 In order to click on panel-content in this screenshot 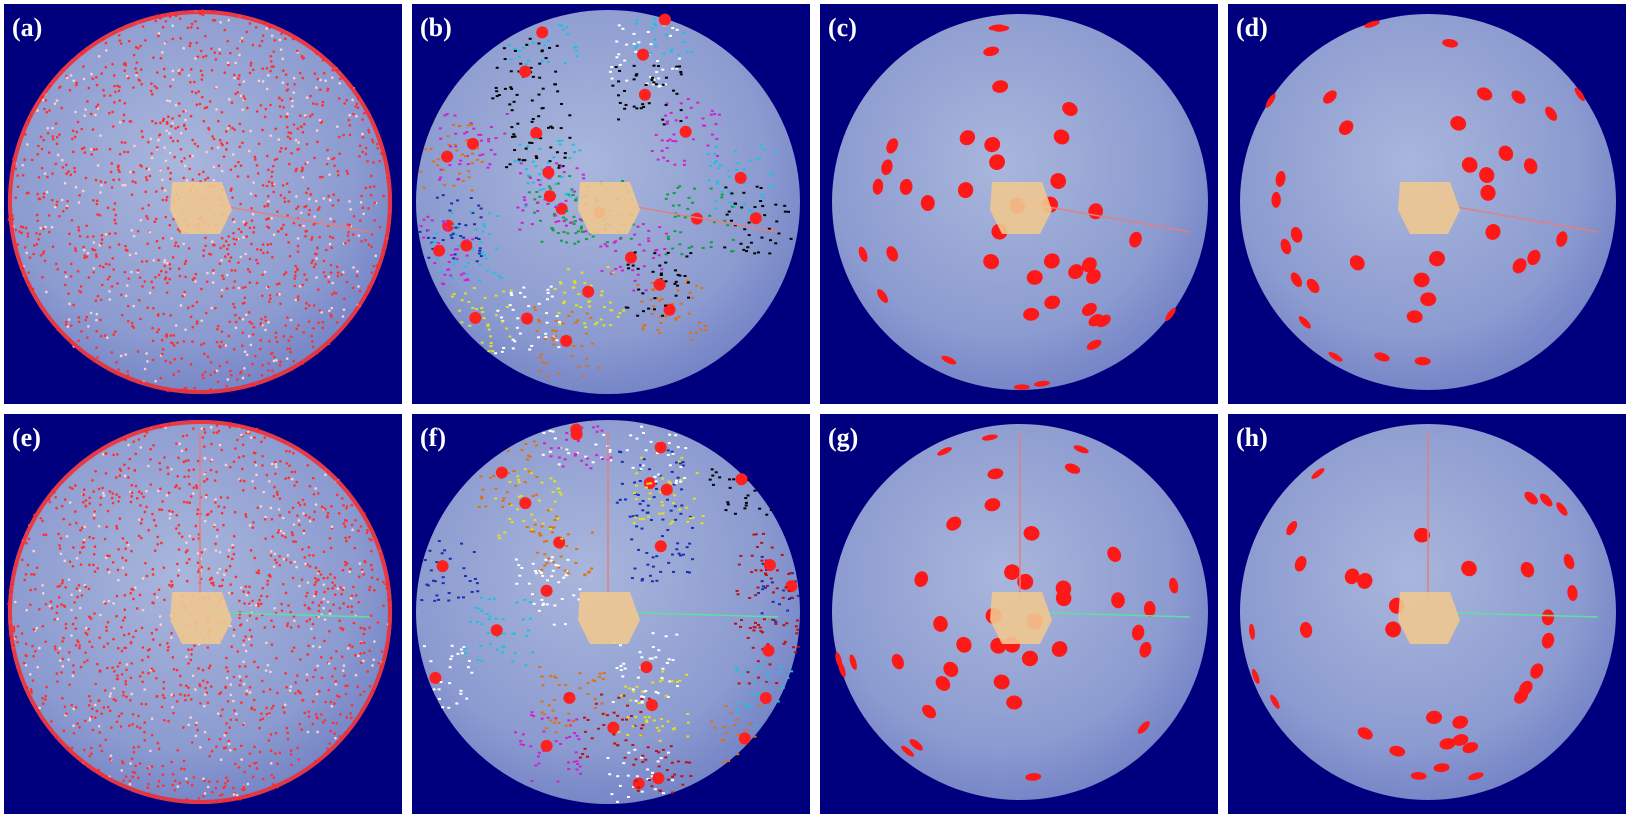, I will do `click(1427, 204)`.